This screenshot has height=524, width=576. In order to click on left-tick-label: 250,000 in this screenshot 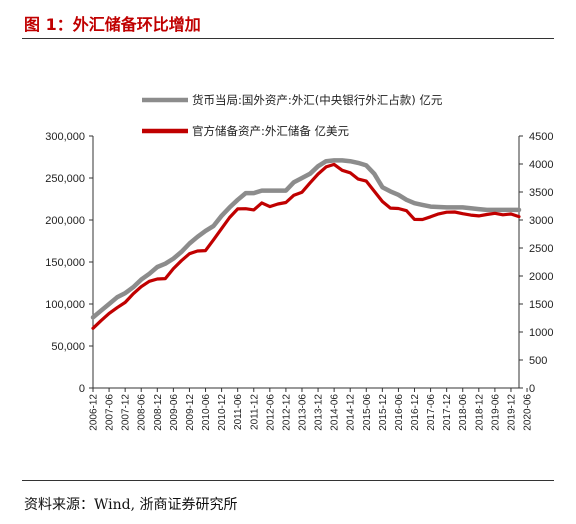, I will do `click(65, 179)`.